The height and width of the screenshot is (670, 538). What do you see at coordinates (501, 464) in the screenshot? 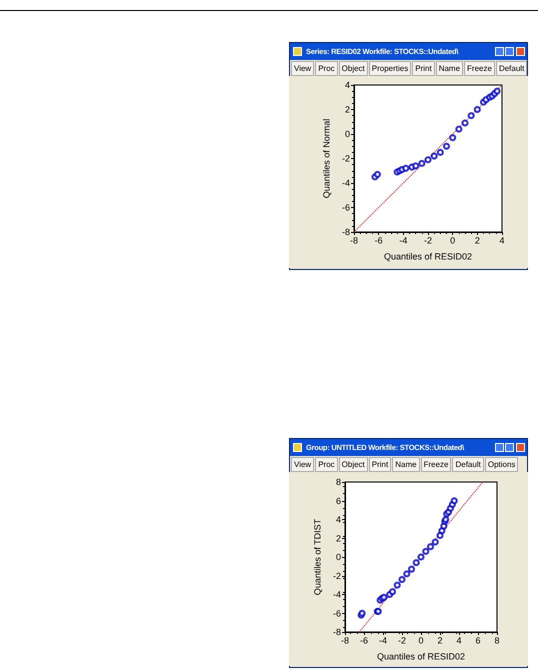
I see `text: Options` at bounding box center [501, 464].